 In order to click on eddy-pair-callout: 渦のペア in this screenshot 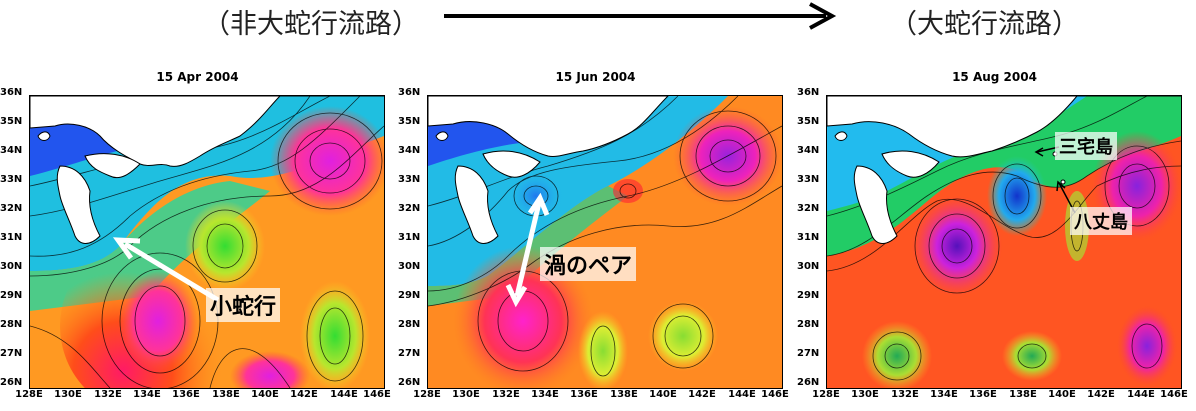, I will do `click(588, 264)`.